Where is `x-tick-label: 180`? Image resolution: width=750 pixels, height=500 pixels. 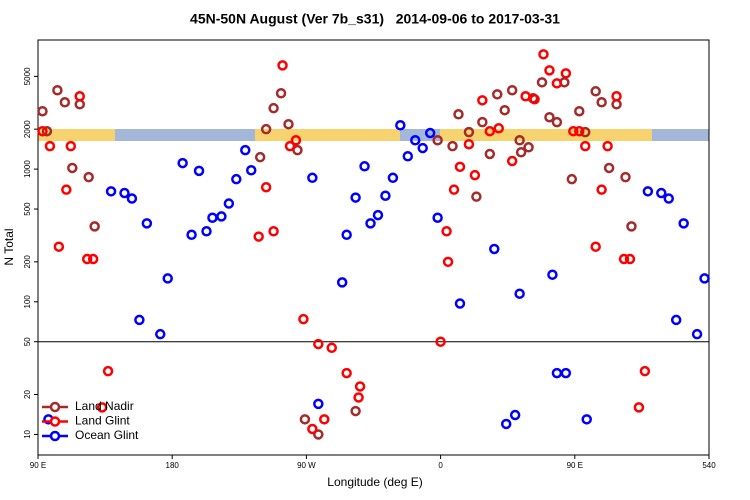
x-tick-label: 180 is located at coordinates (173, 465).